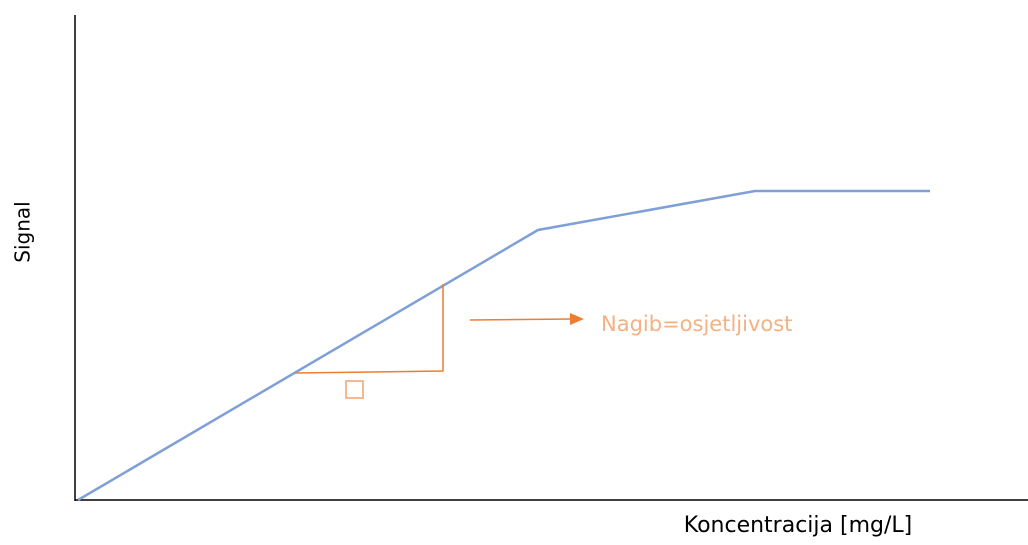  What do you see at coordinates (23, 231) in the screenshot?
I see `y-axis-label: Signal` at bounding box center [23, 231].